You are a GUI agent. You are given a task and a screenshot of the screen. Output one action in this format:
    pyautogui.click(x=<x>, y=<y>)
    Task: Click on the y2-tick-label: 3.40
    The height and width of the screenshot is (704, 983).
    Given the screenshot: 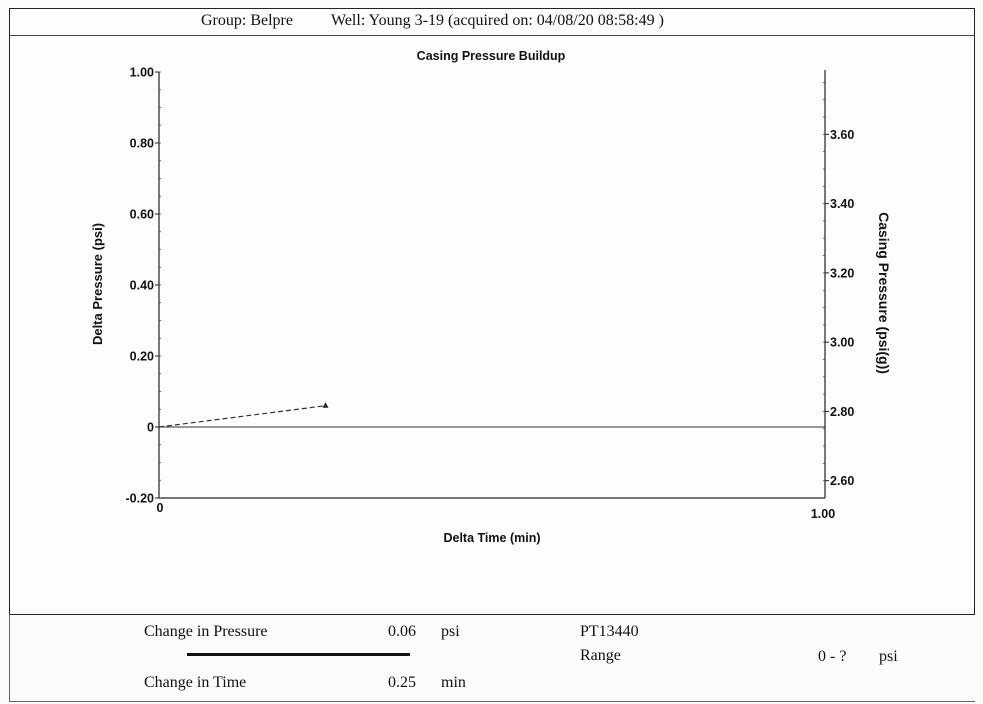 What is the action you would take?
    pyautogui.click(x=842, y=204)
    